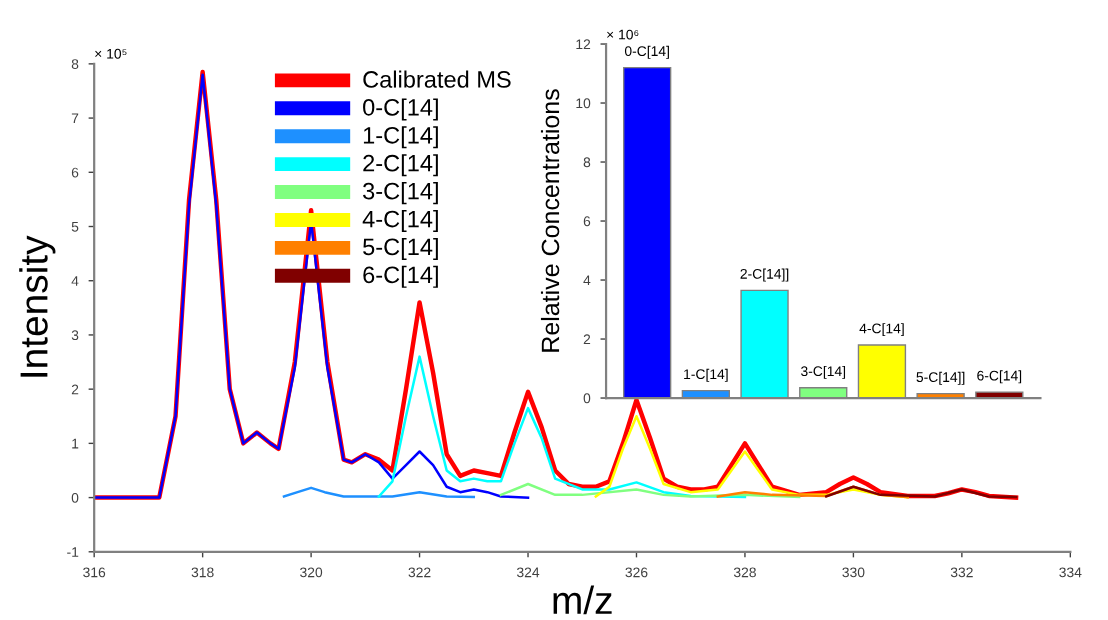 The width and height of the screenshot is (1108, 620). Describe the element at coordinates (400, 276) in the screenshot. I see `legend-label: 6-C[14]` at that location.